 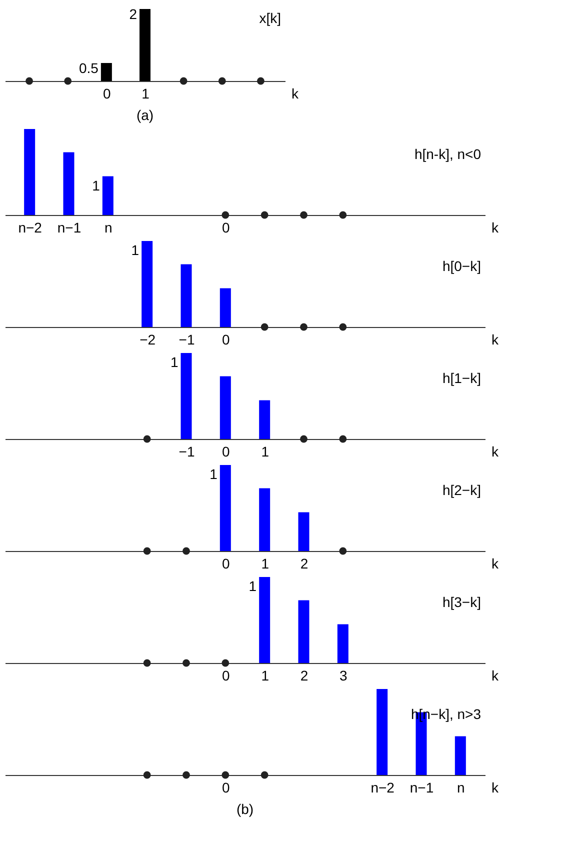 What do you see at coordinates (461, 378) in the screenshot?
I see `text: h[1−k]` at bounding box center [461, 378].